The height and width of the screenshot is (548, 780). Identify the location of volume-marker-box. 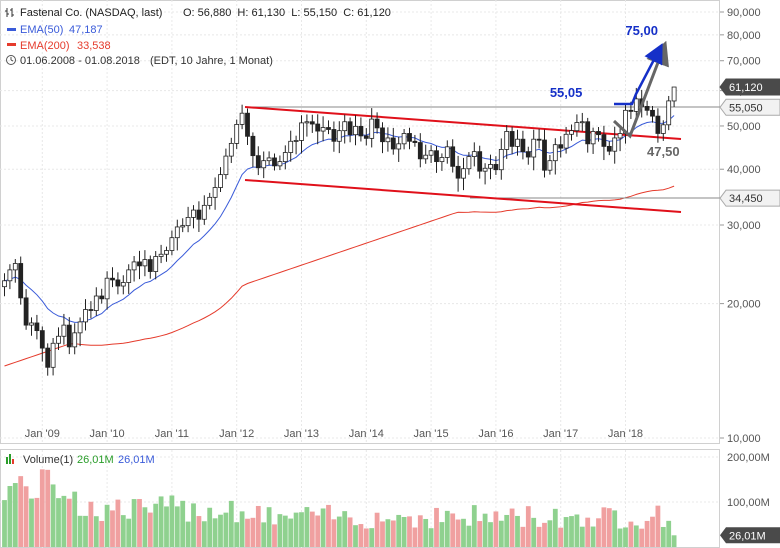
(750, 535).